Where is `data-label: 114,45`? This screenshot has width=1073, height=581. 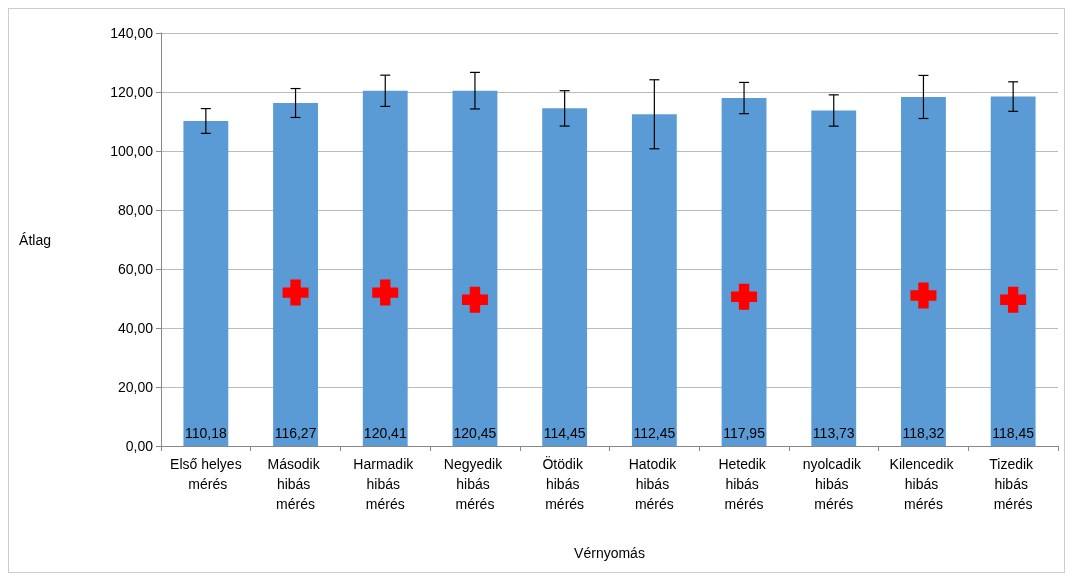 data-label: 114,45 is located at coordinates (564, 433).